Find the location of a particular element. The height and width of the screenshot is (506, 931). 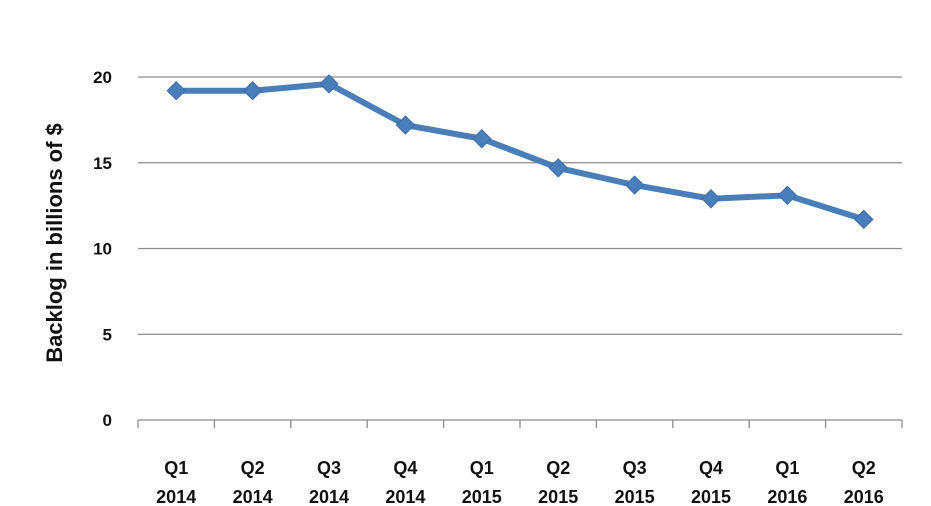

y-tick-label: 0 is located at coordinates (107, 420).